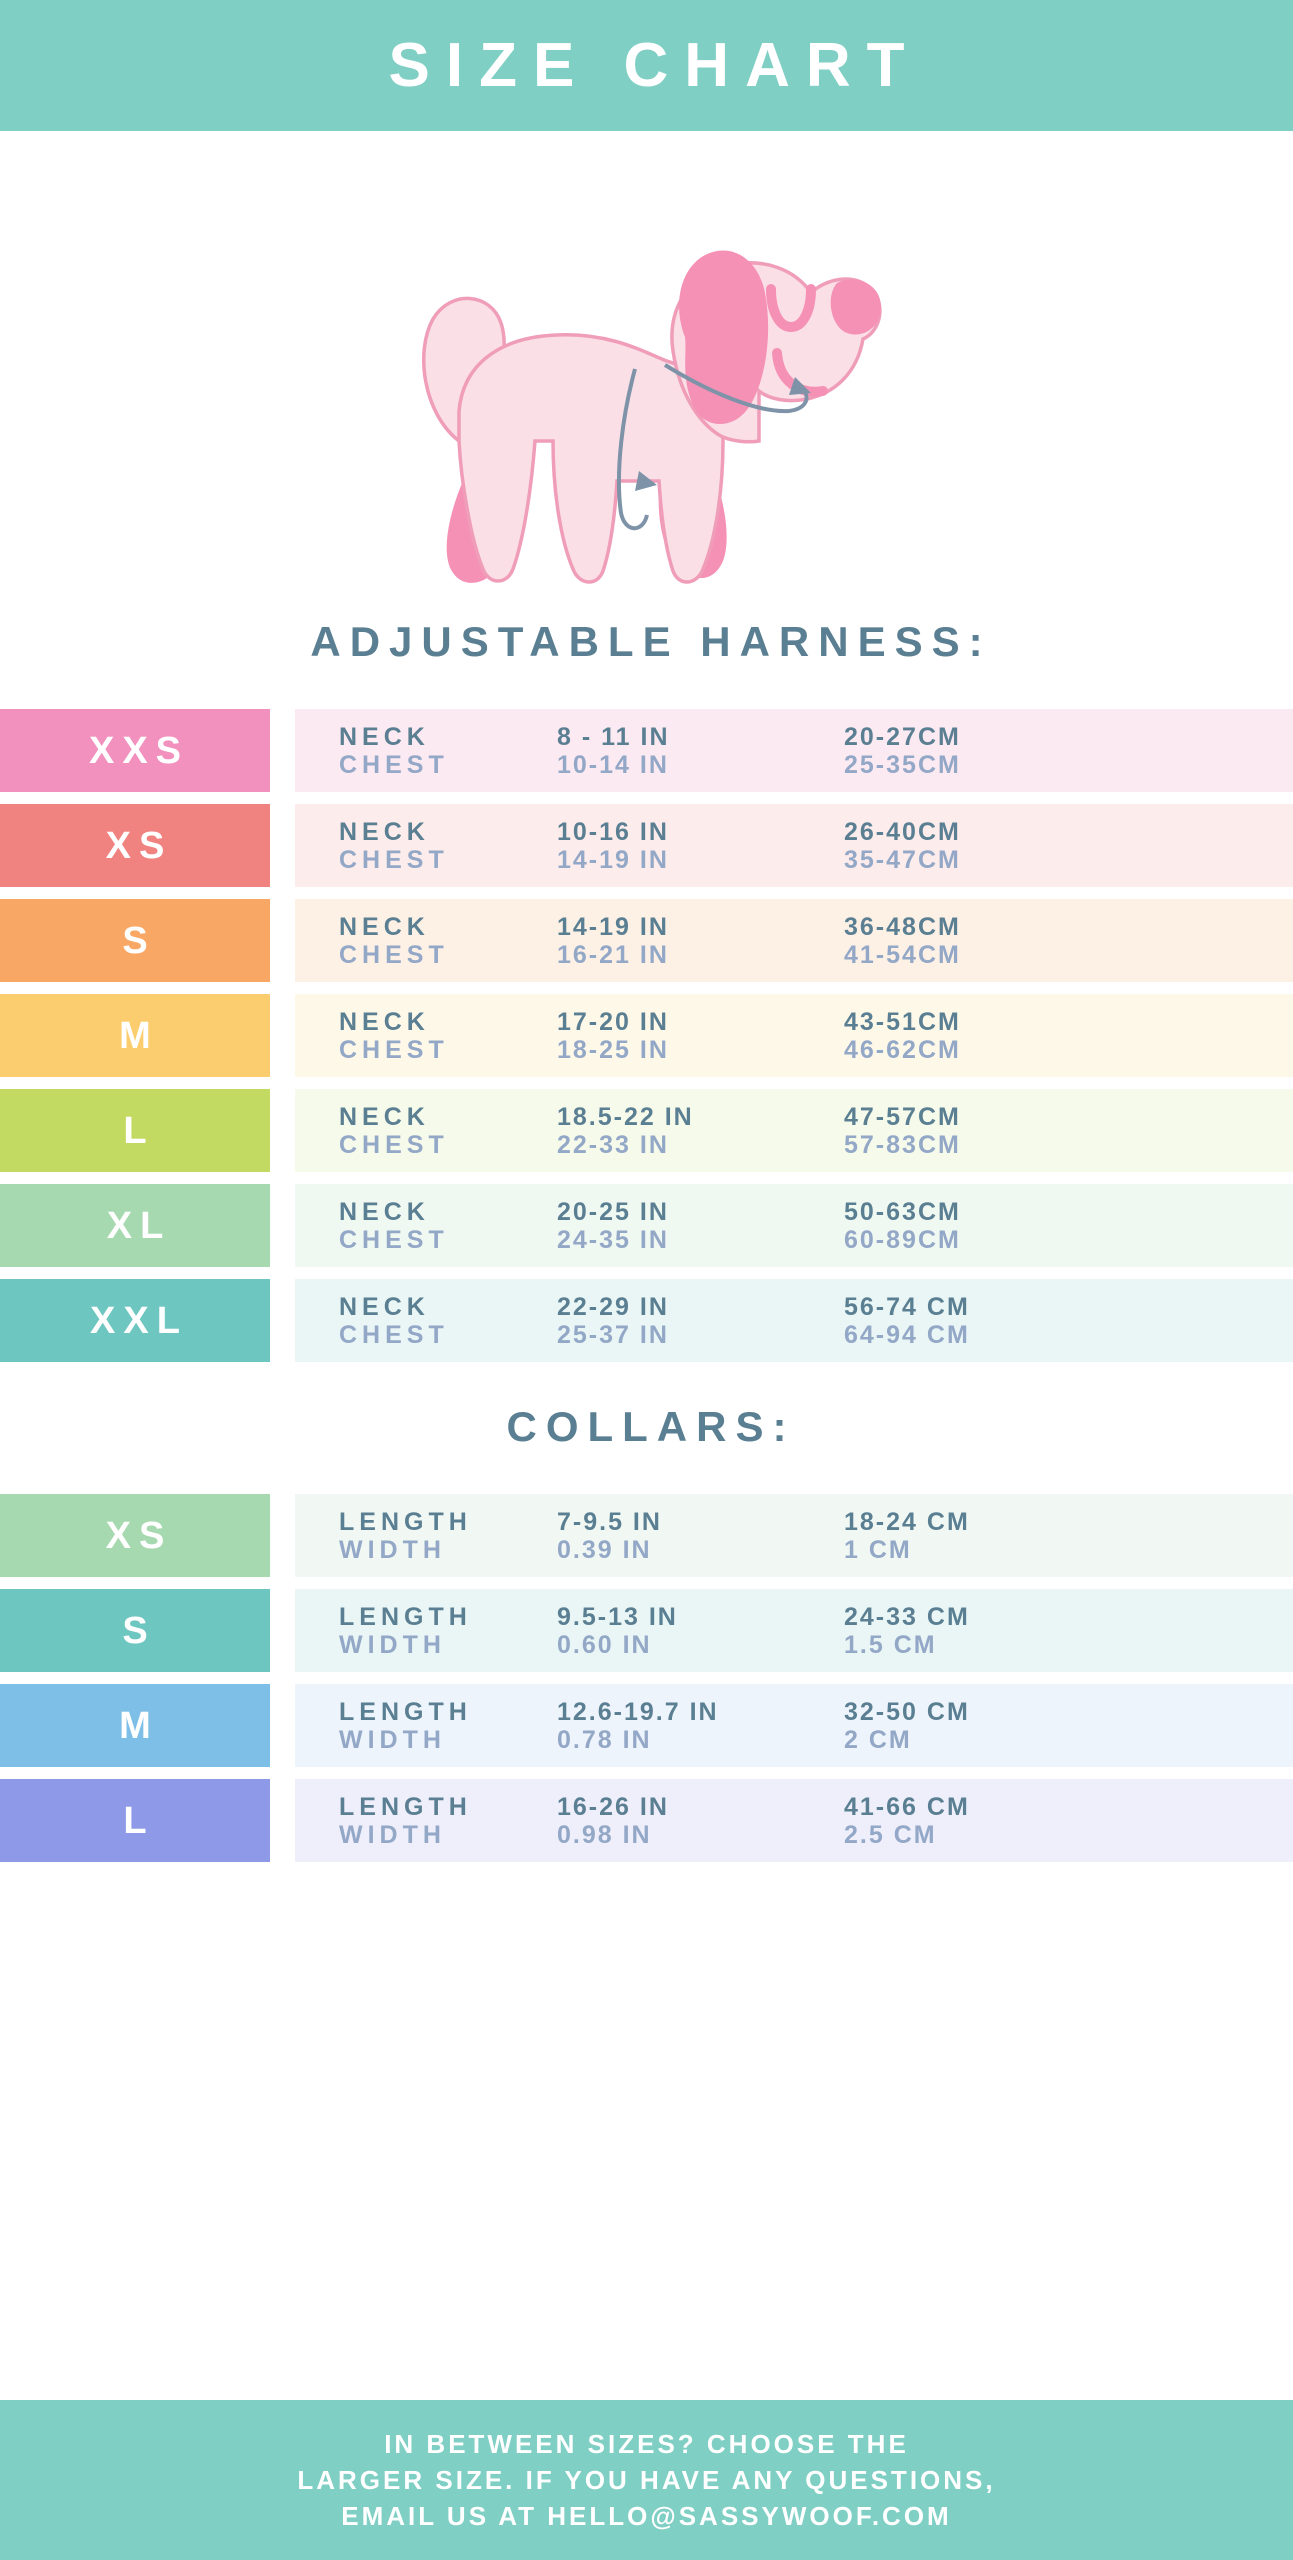 The image size is (1293, 2560). I want to click on measurement-group: NECK 17-20 IN 43-51CM CHEST 18-25 IN 46-62CM, so click(794, 1035).